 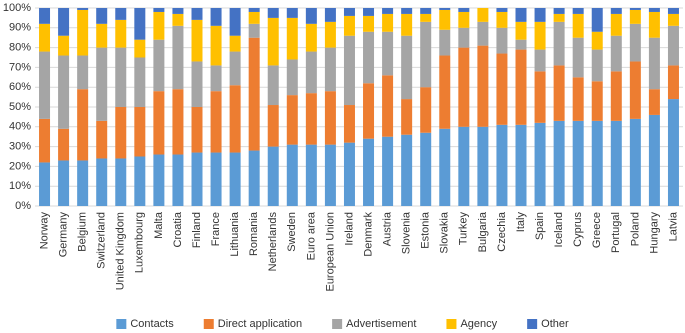 I want to click on x-tick-label: Portugal, so click(x=616, y=232).